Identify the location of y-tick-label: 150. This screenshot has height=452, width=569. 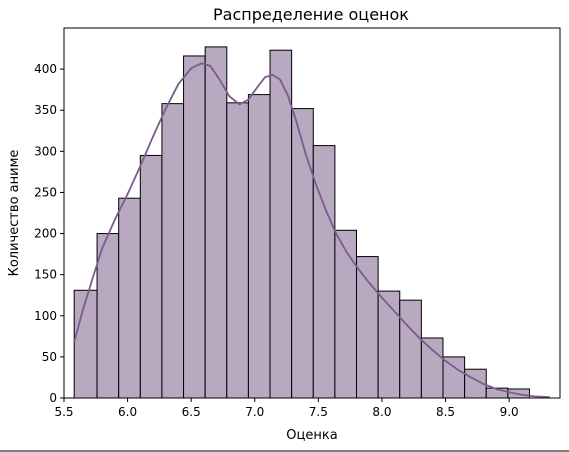
(45, 275).